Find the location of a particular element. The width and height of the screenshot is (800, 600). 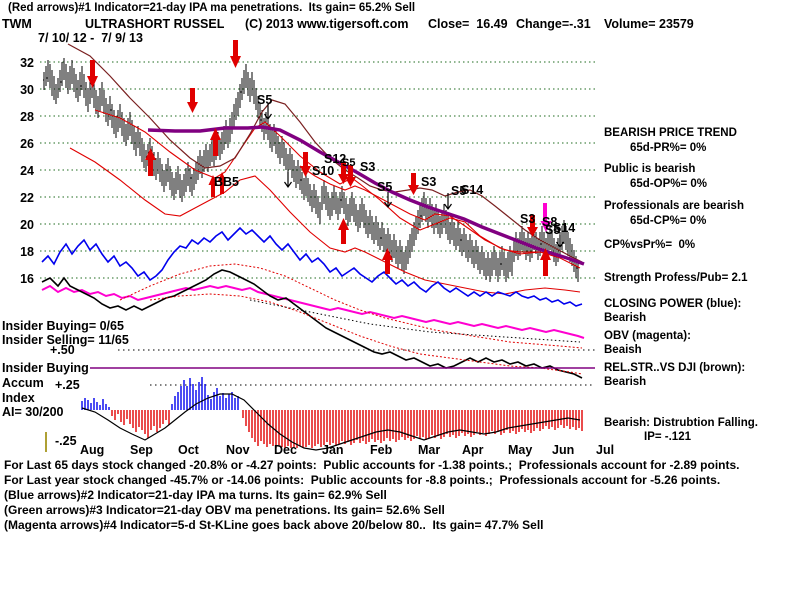

signal-label-s3-2: S3 is located at coordinates (429, 182).